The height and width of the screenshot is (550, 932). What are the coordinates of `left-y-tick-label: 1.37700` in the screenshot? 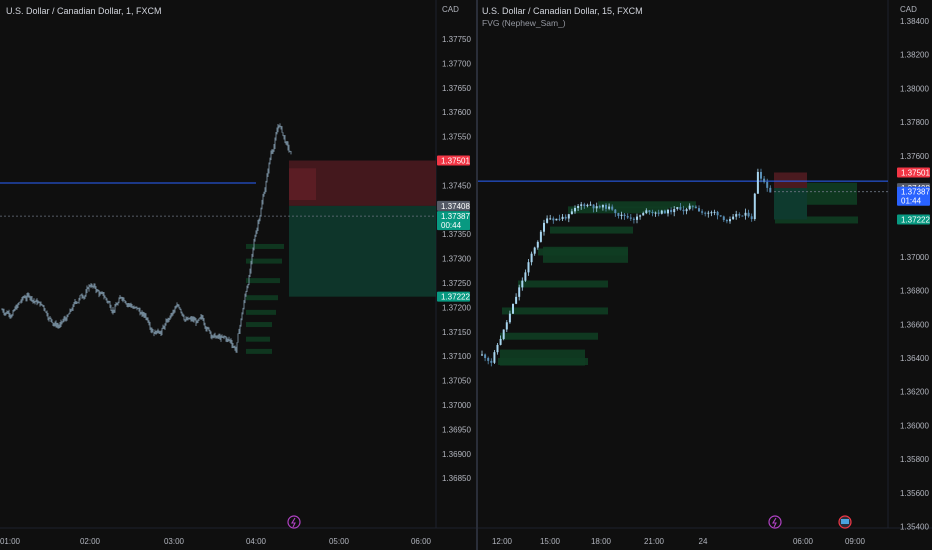 It's located at (456, 63).